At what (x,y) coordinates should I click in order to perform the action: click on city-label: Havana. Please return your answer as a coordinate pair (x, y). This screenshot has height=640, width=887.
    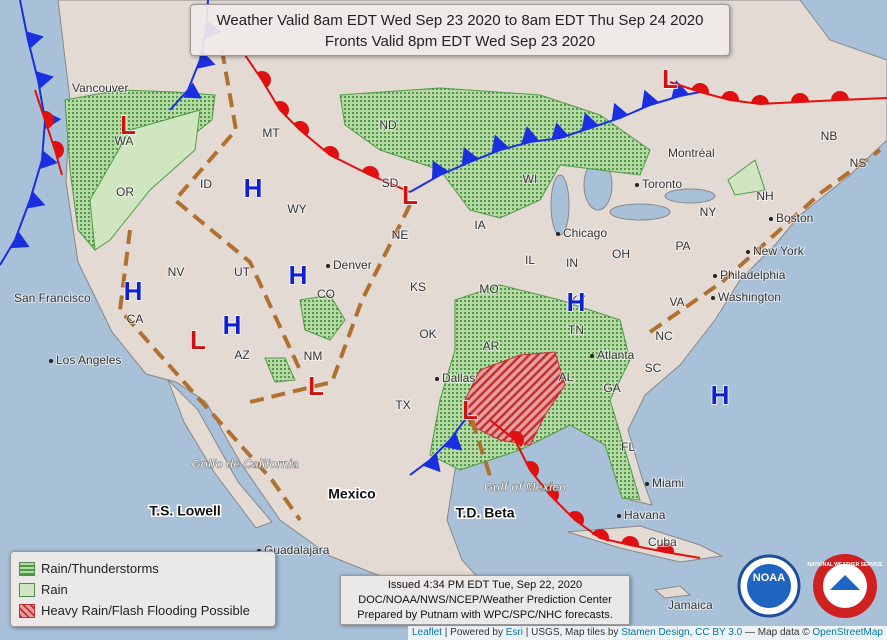
    Looking at the image, I should click on (645, 515).